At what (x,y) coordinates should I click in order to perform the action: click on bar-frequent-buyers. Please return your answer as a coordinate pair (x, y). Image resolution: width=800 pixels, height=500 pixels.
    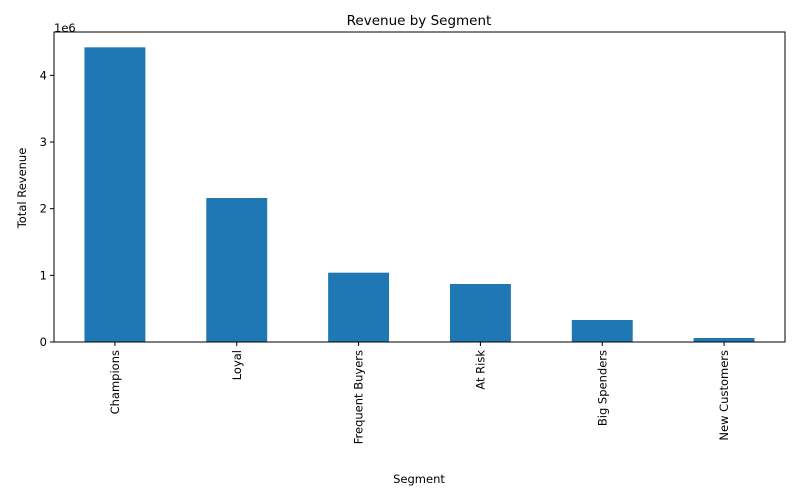
    Looking at the image, I should click on (359, 307).